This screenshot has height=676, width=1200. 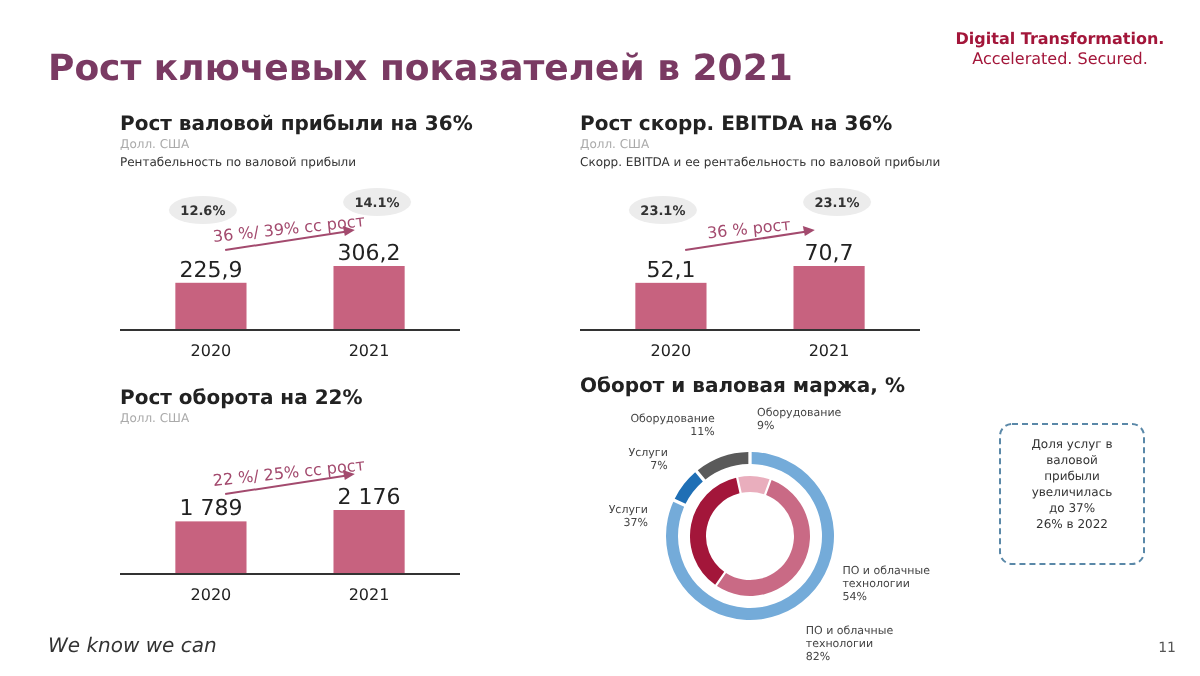 I want to click on text: 36 %/ 39% сс рост, so click(x=289, y=229).